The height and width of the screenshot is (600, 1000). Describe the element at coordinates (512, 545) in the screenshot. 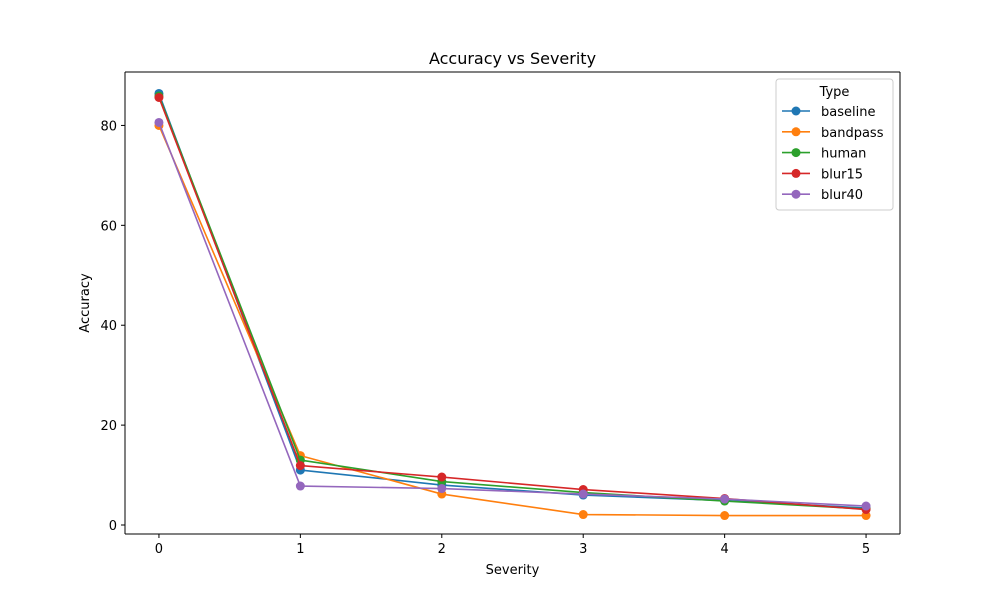

I see `x-axis-ticks: 0 1 2 3 4 5` at that location.